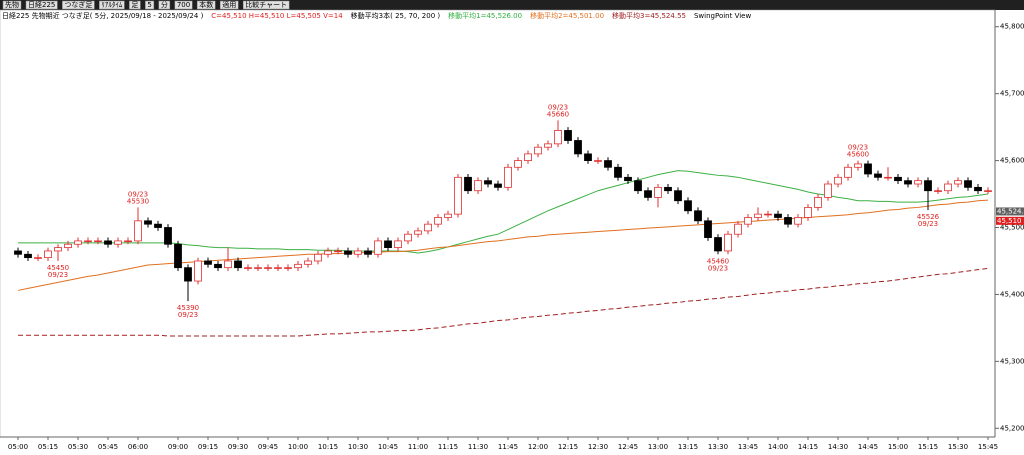  Describe the element at coordinates (208, 447) in the screenshot. I see `x-tick-label: 09:15` at that location.